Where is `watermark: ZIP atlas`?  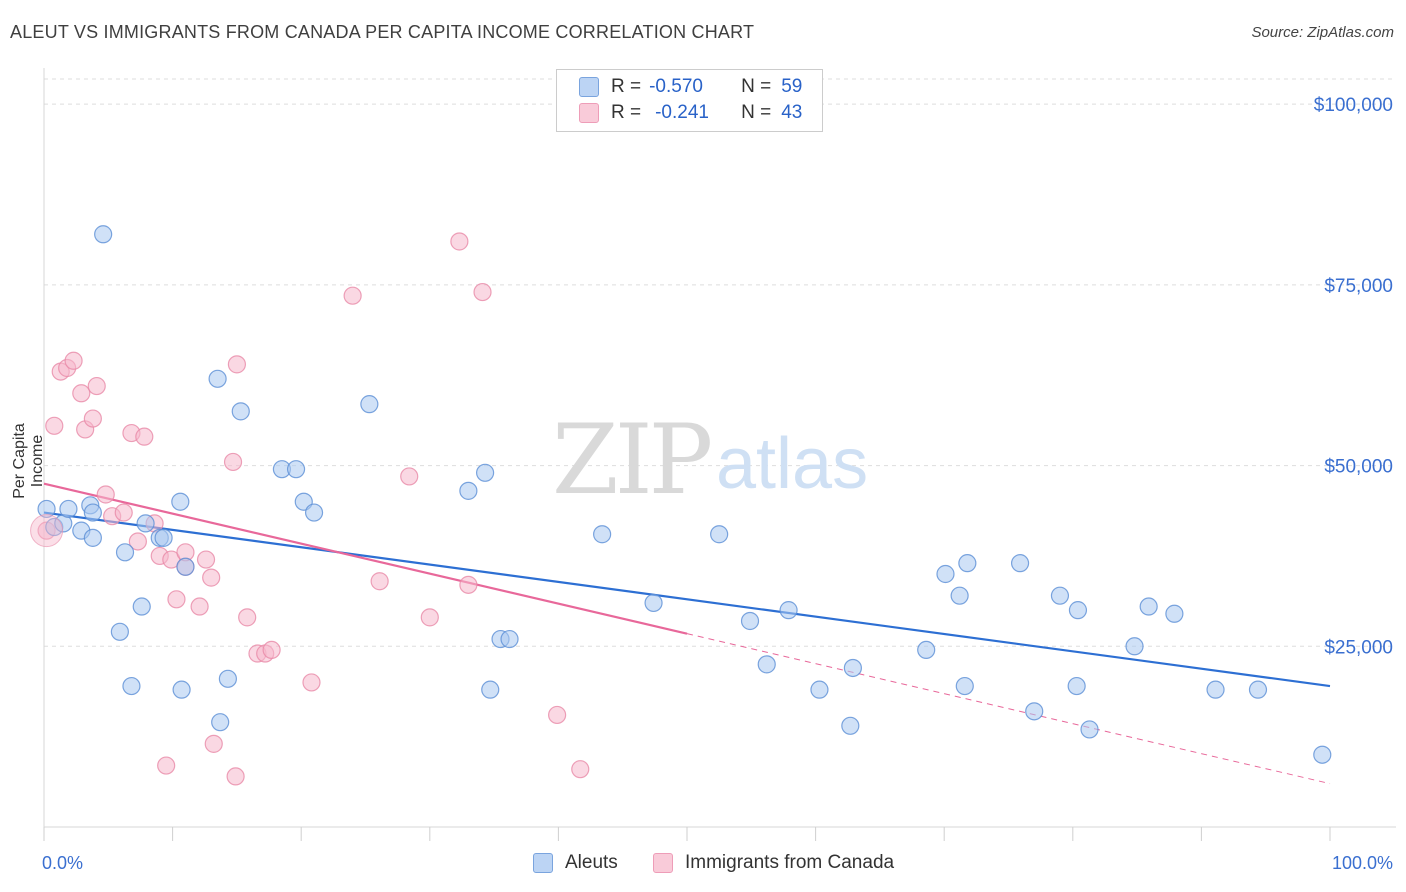 watermark: ZIP atlas is located at coordinates (710, 460).